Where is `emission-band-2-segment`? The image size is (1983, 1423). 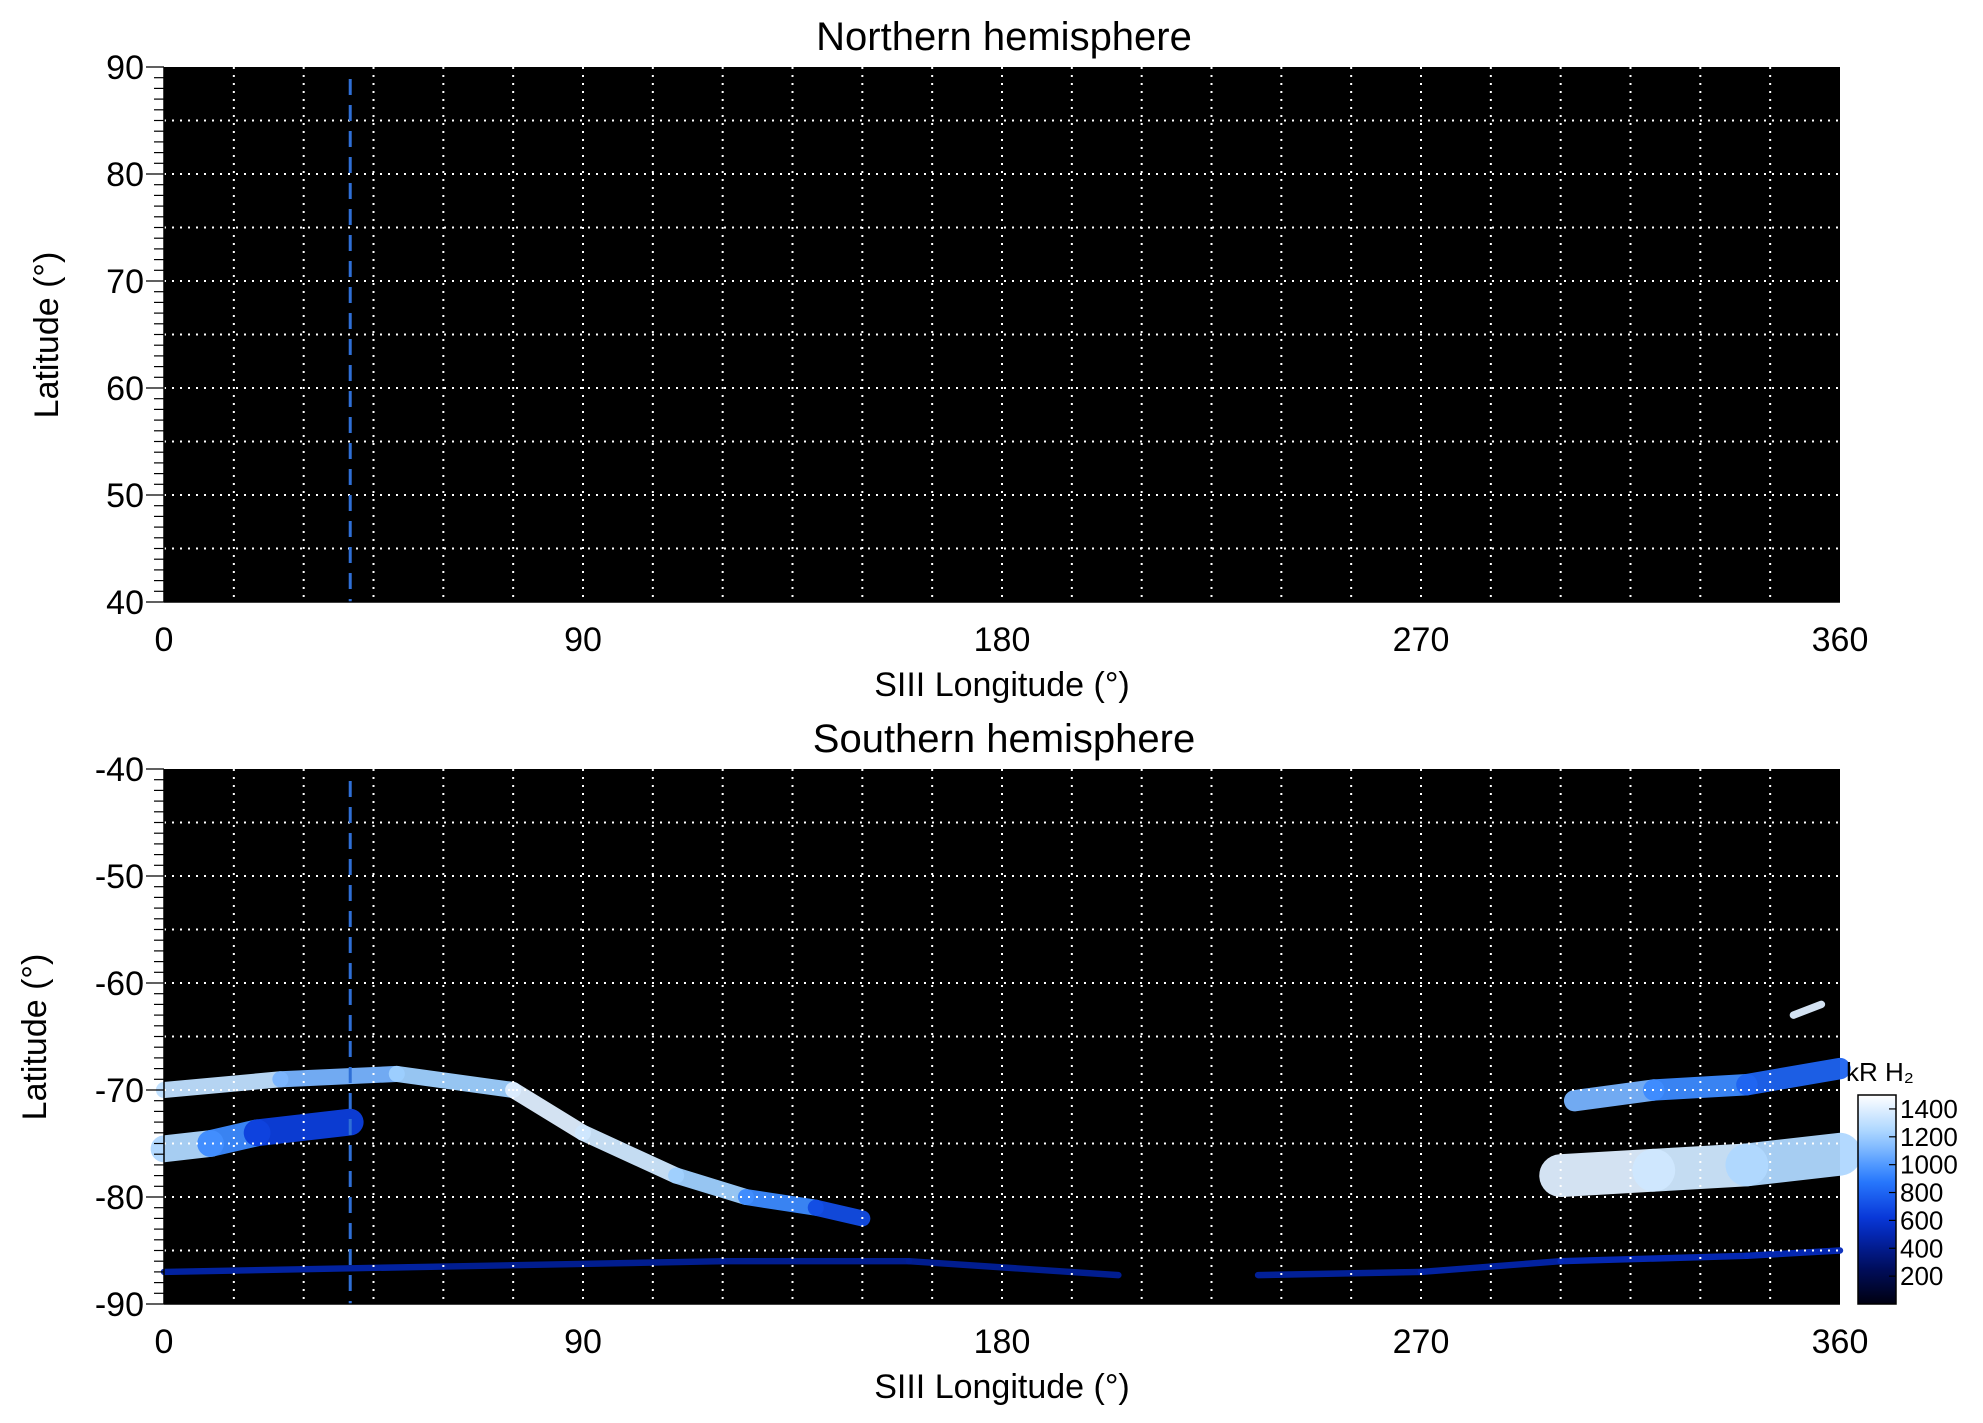
emission-band-2-segment is located at coordinates (1793, 1159).